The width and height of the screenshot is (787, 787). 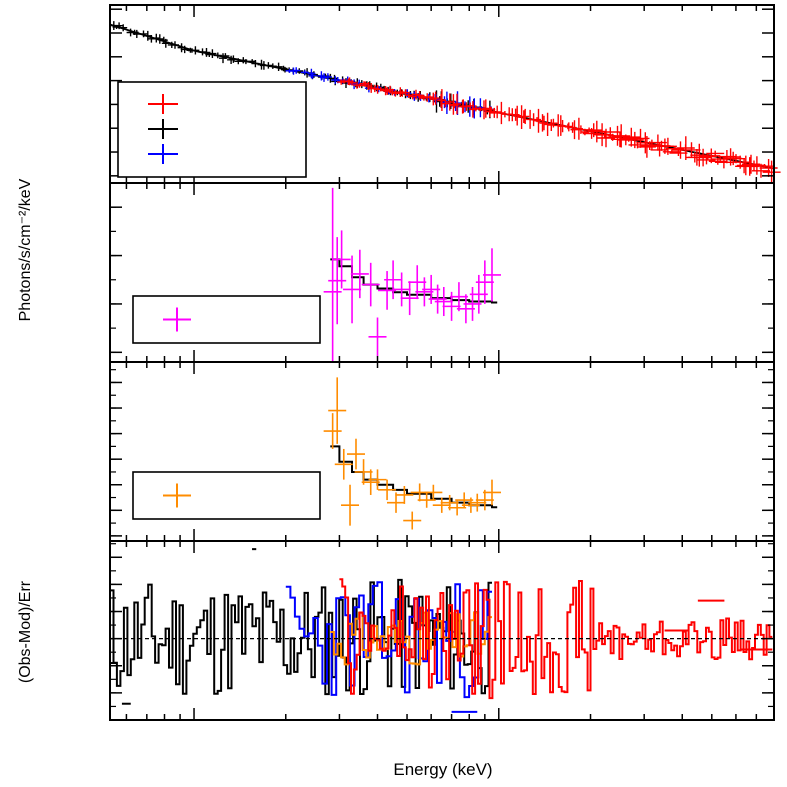 I want to click on legend-box-spectrum, so click(x=212, y=129).